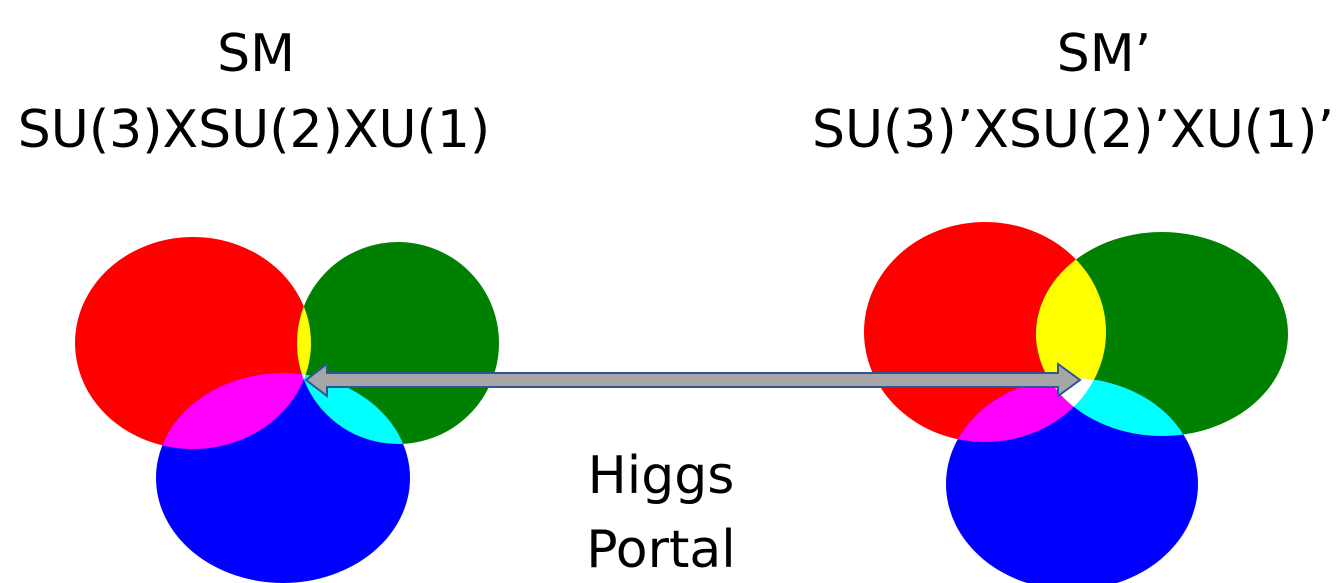 Image resolution: width=1339 pixels, height=583 pixels. What do you see at coordinates (256, 54) in the screenshot?
I see `left-model-name: SM` at bounding box center [256, 54].